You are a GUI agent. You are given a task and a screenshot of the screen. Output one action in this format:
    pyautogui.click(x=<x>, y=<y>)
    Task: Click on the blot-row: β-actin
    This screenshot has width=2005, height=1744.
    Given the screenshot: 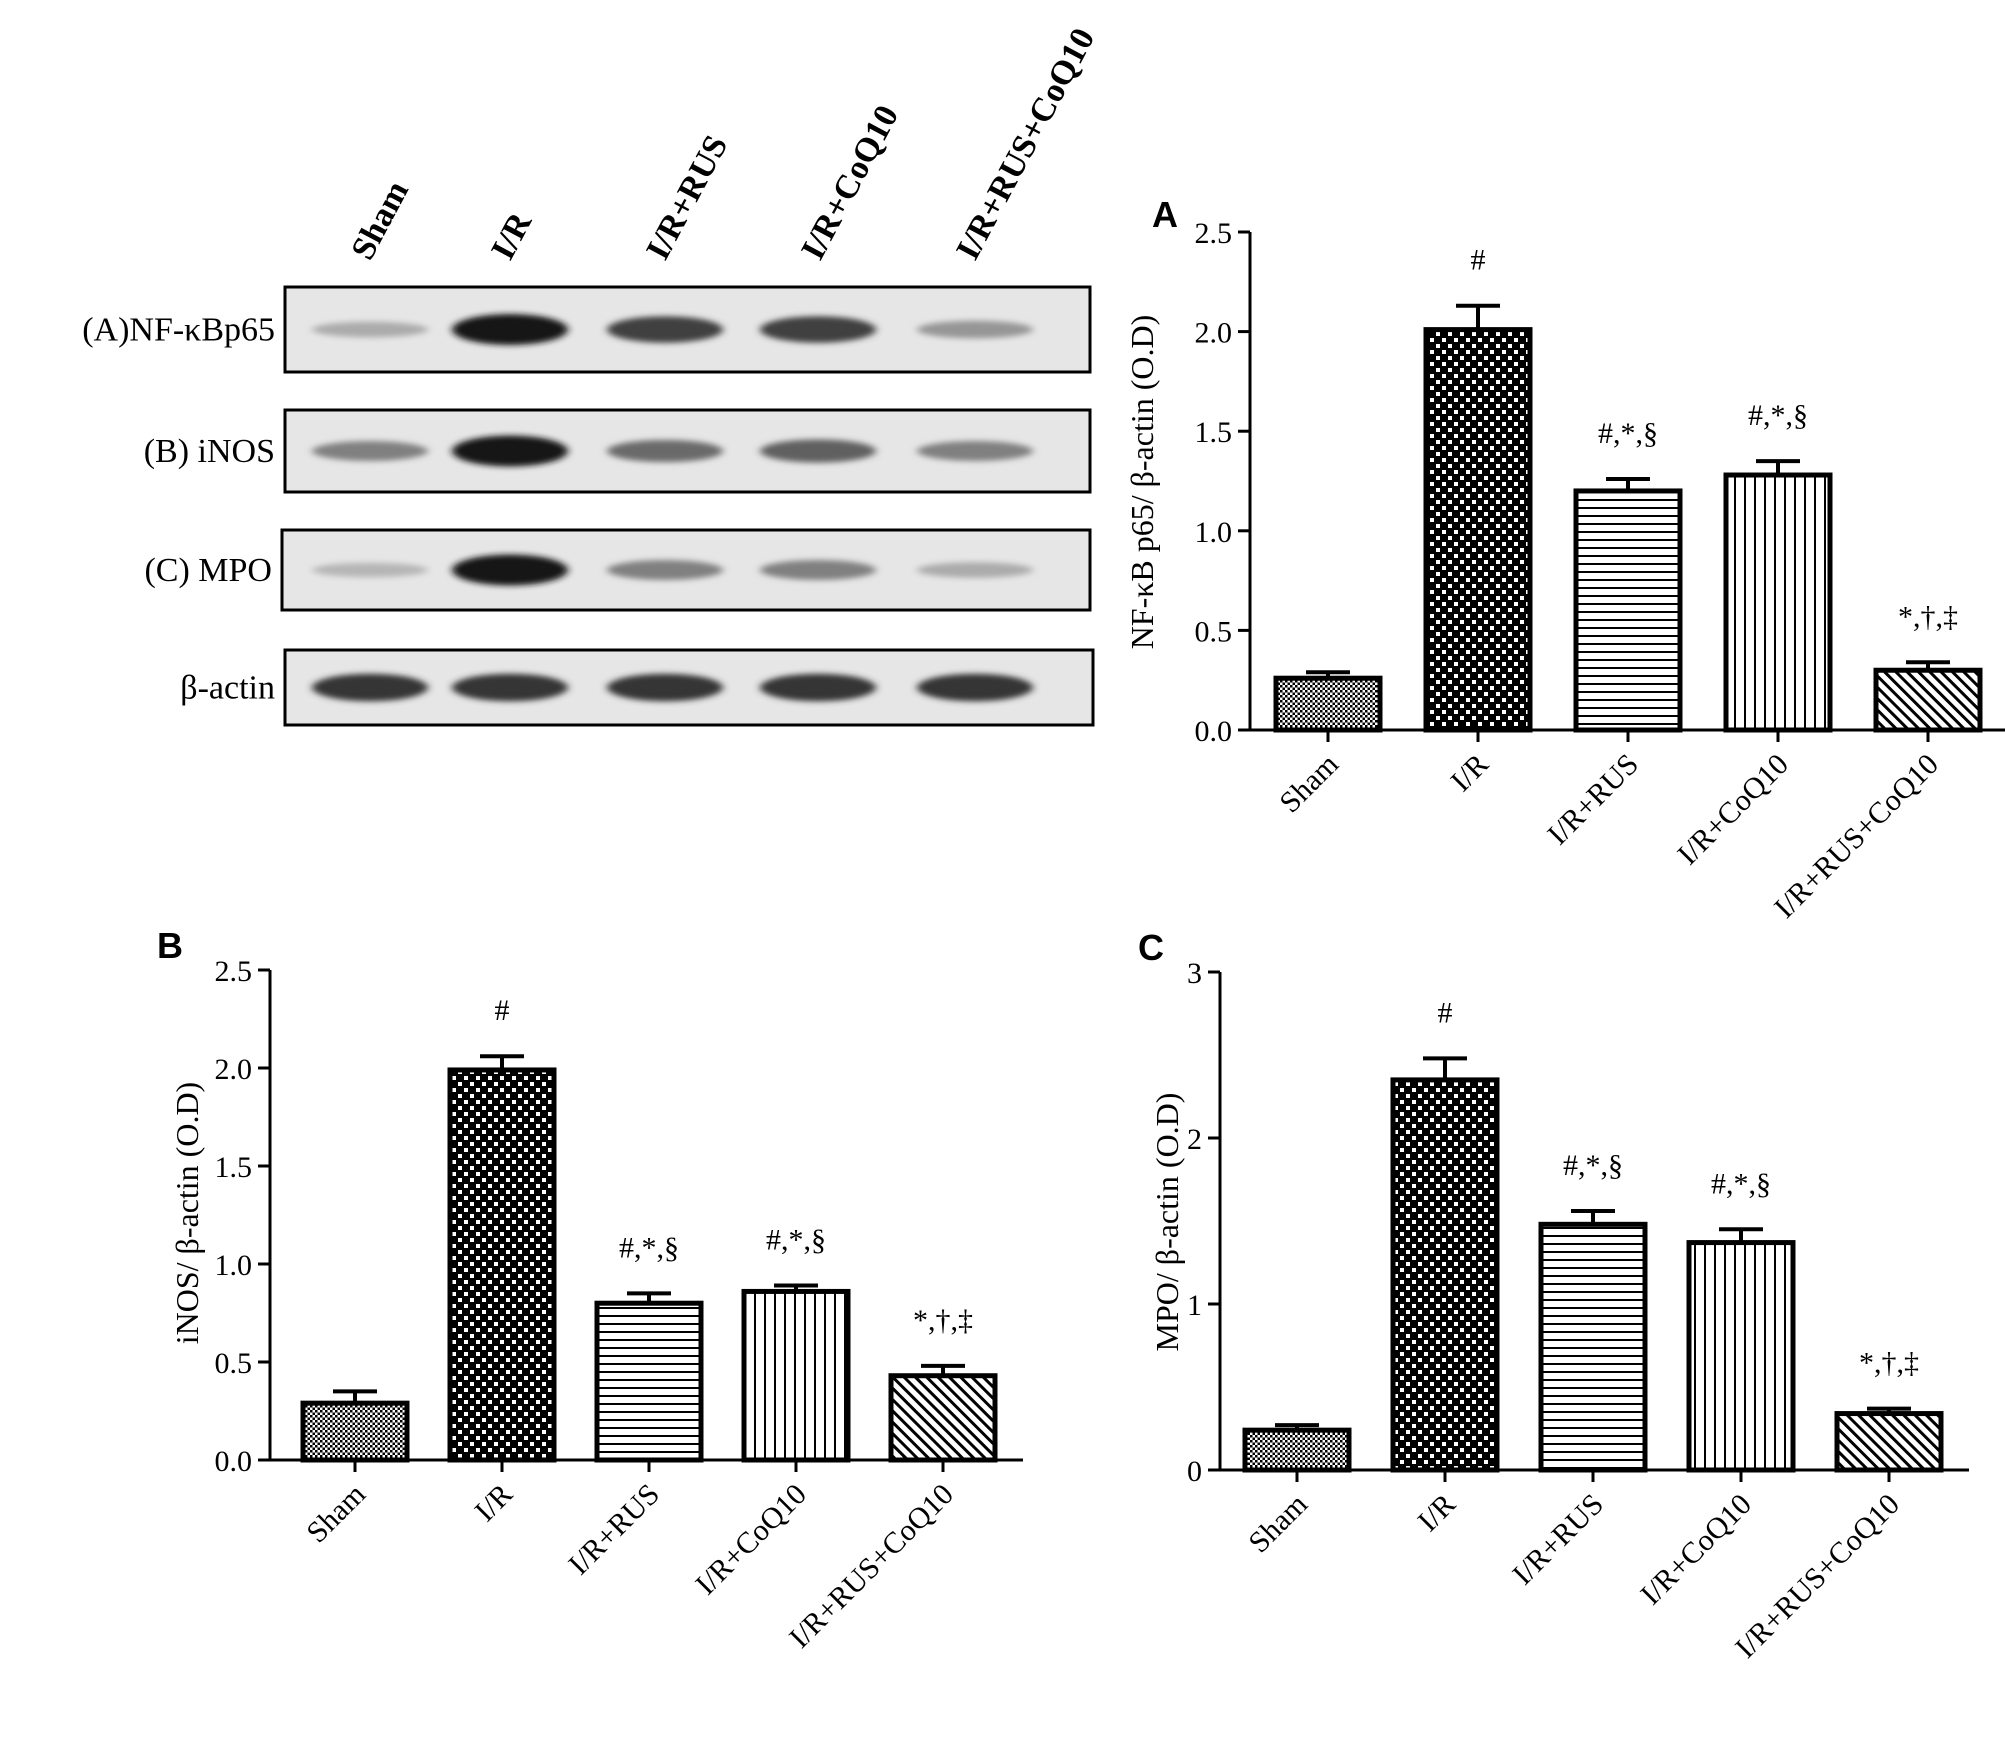 What is the action you would take?
    pyautogui.click(x=637, y=687)
    